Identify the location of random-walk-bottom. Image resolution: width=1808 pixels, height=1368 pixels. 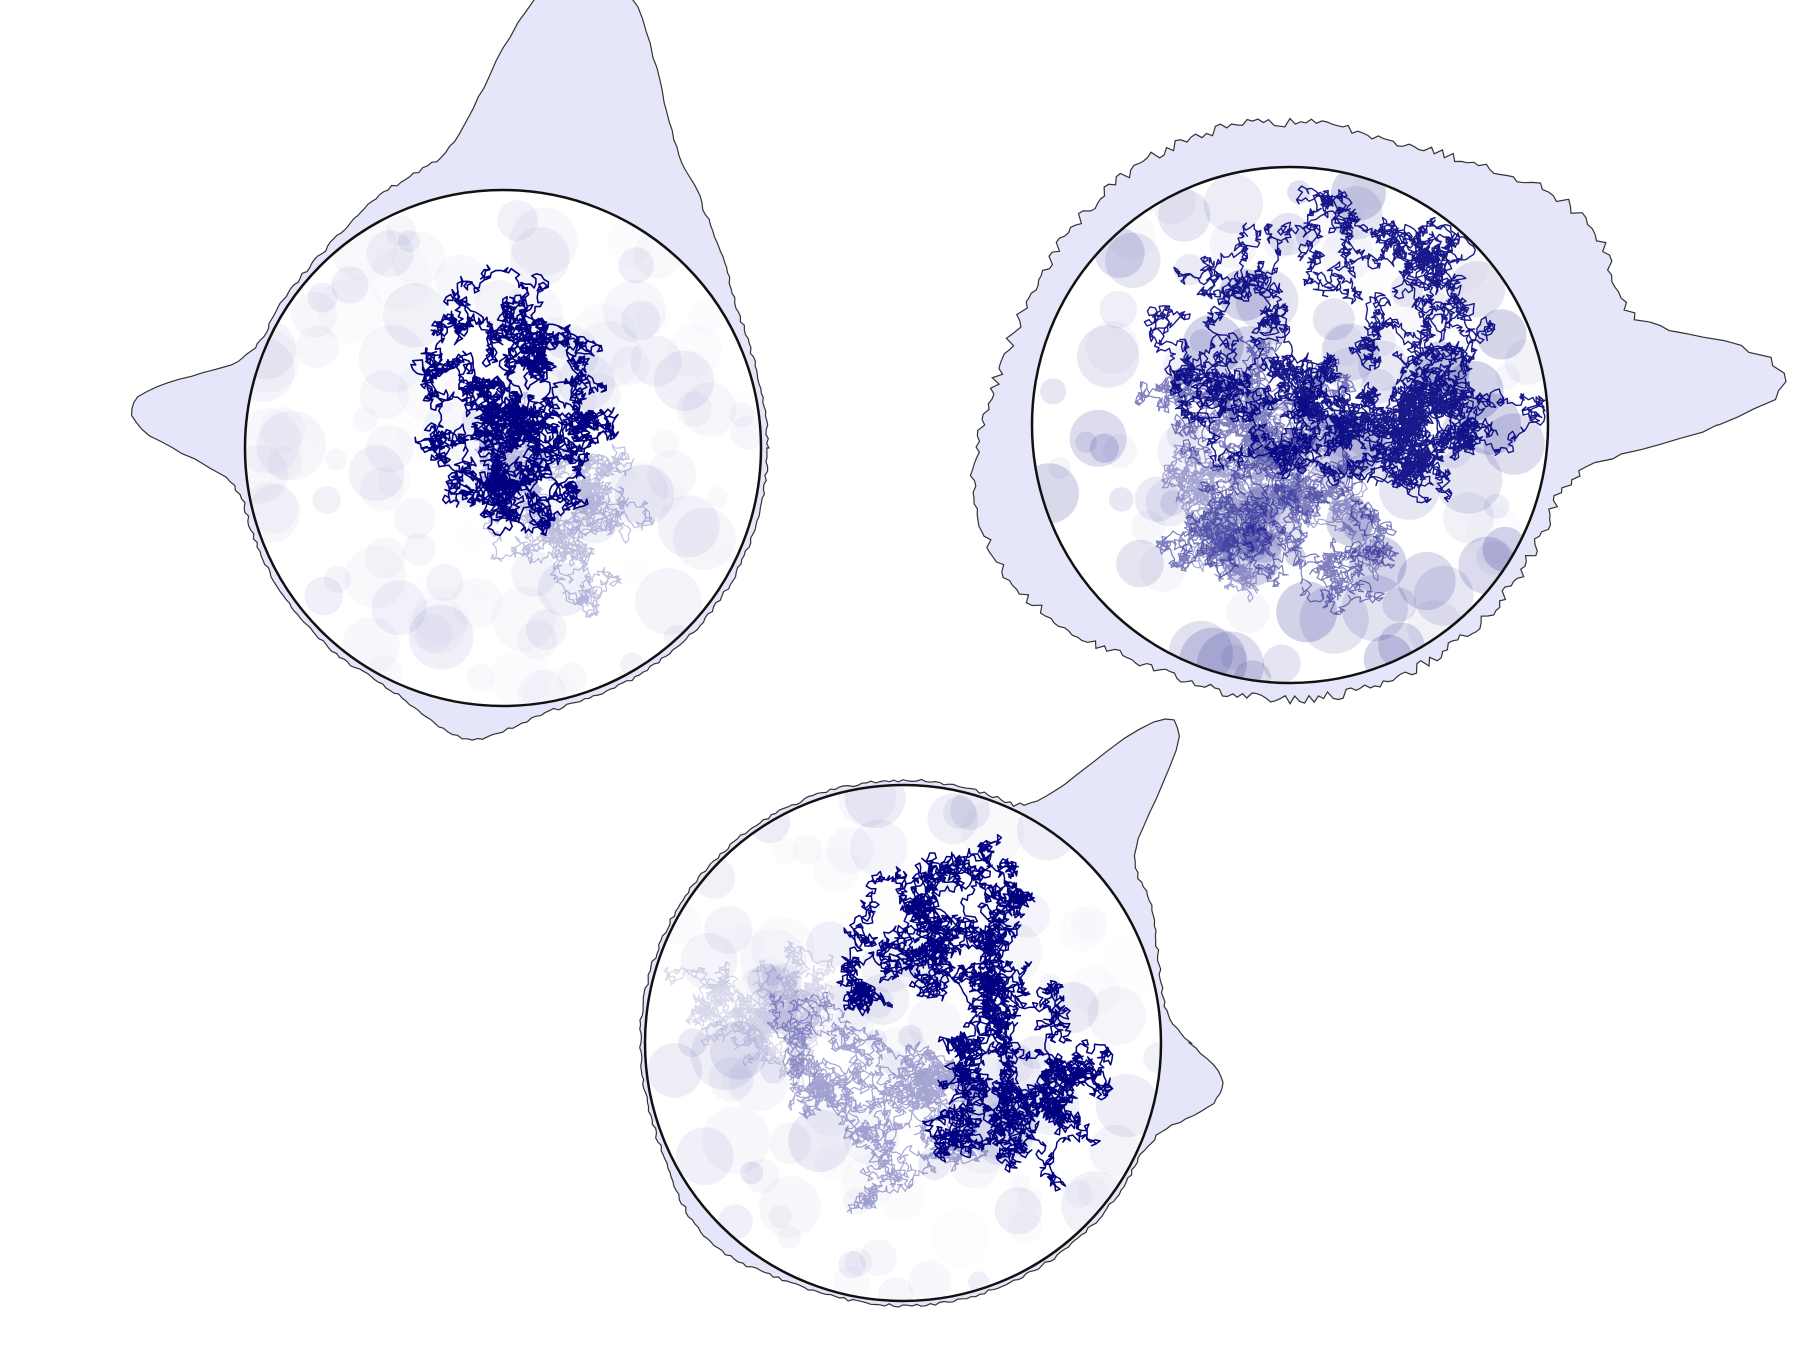
(904, 1043).